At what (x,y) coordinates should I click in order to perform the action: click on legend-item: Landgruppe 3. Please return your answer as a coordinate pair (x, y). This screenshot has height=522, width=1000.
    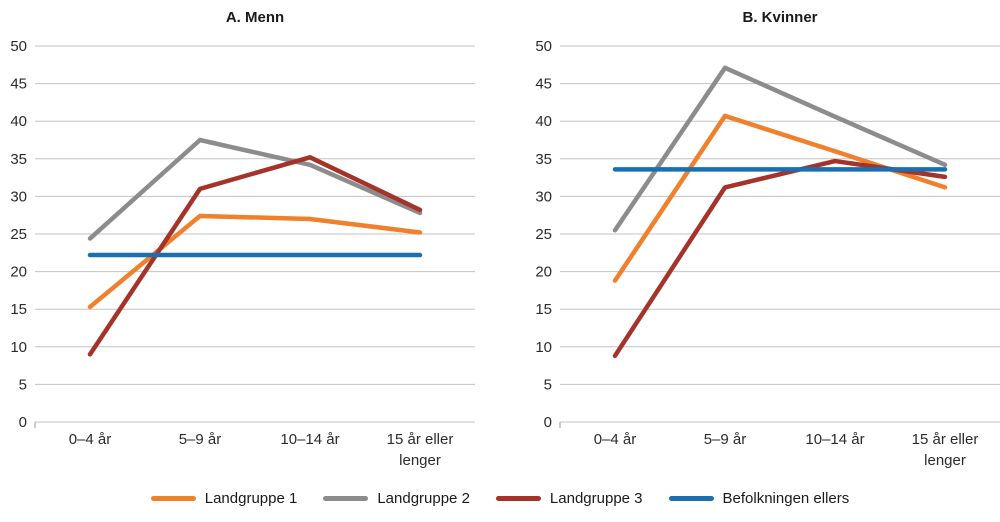
    Looking at the image, I should click on (569, 498).